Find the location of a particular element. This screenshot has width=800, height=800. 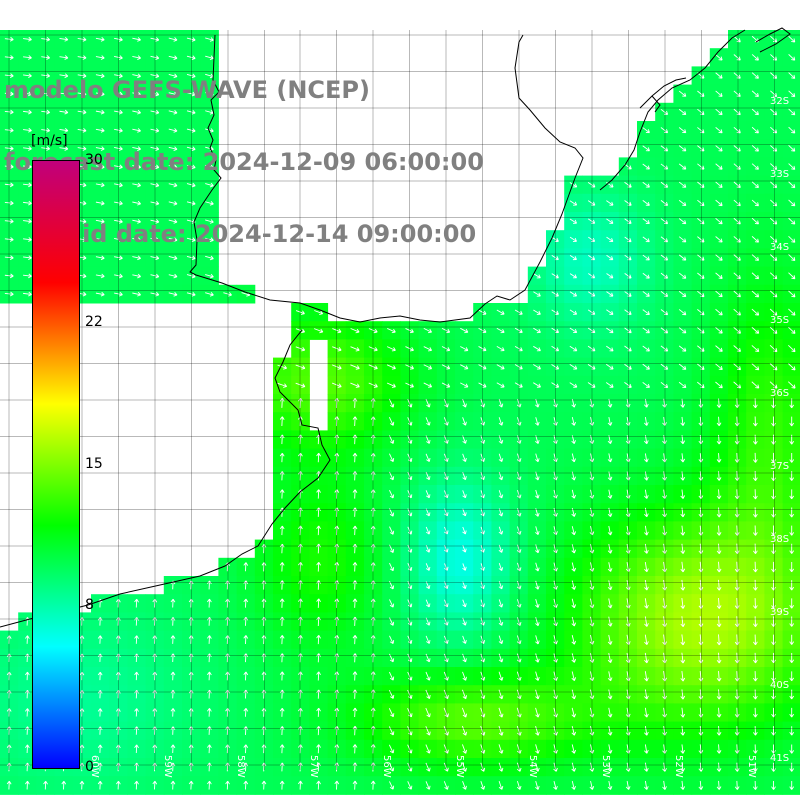

colorbar-tick-15: 15 is located at coordinates (94, 463).